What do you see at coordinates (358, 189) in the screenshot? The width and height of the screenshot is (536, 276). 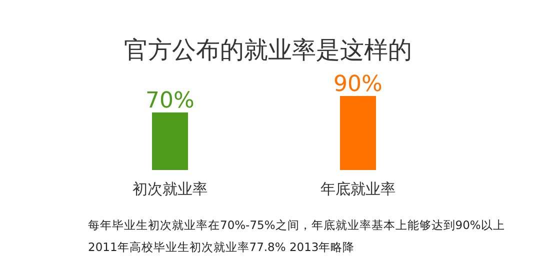 I see `x-tick-label: 年底就业率` at bounding box center [358, 189].